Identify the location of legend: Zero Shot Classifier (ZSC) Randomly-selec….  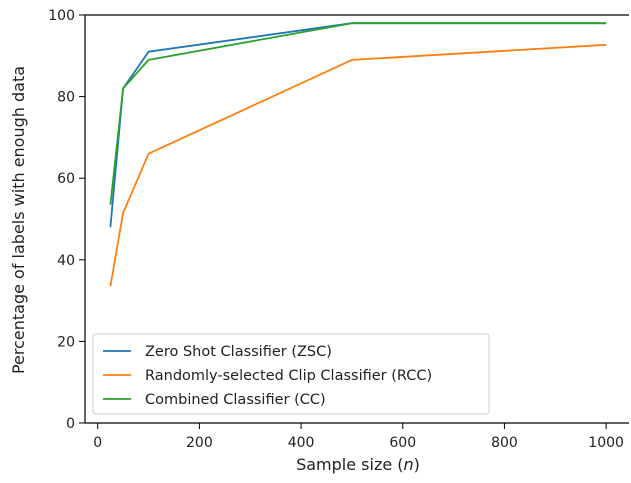
(291, 374).